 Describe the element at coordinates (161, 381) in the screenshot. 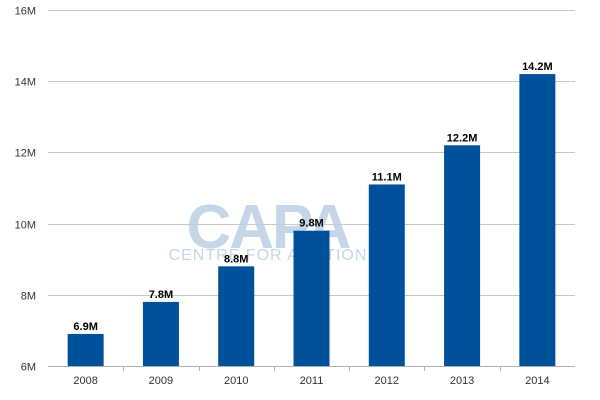

I see `x-tick-label-2009: 2009` at that location.